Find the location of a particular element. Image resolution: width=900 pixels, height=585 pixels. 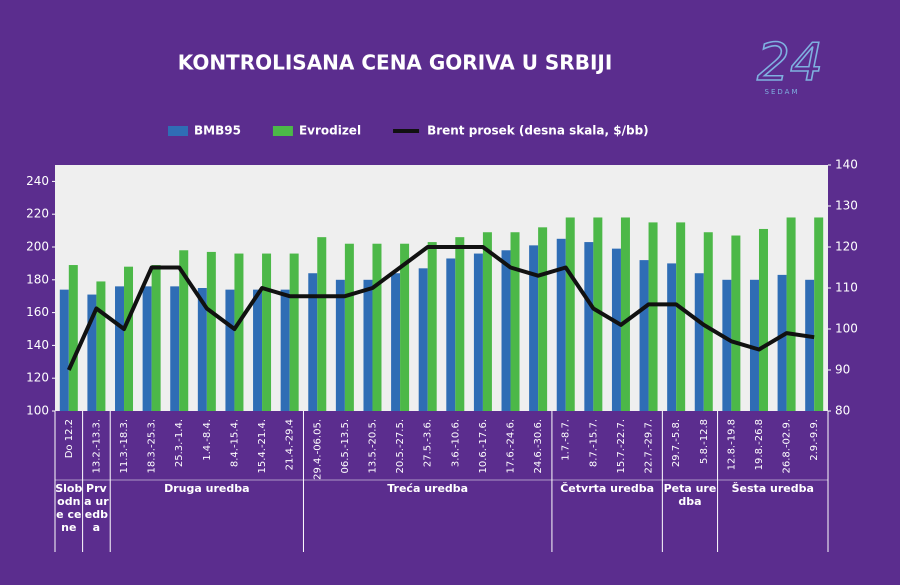

x-tick-label: 19.8.-26.8 is located at coordinates (759, 444).